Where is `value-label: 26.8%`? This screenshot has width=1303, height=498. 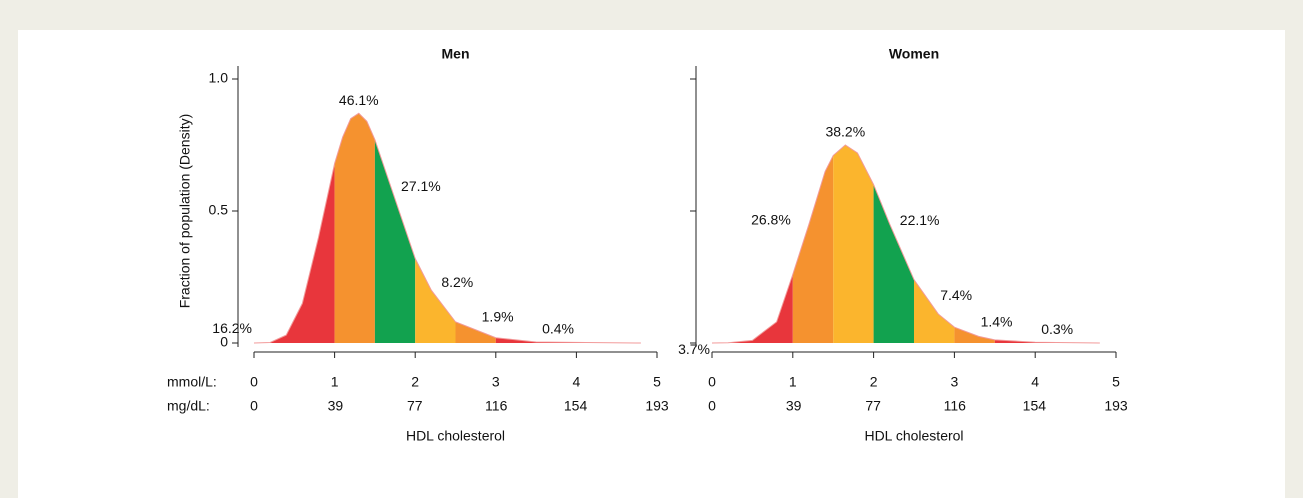 value-label: 26.8% is located at coordinates (771, 220).